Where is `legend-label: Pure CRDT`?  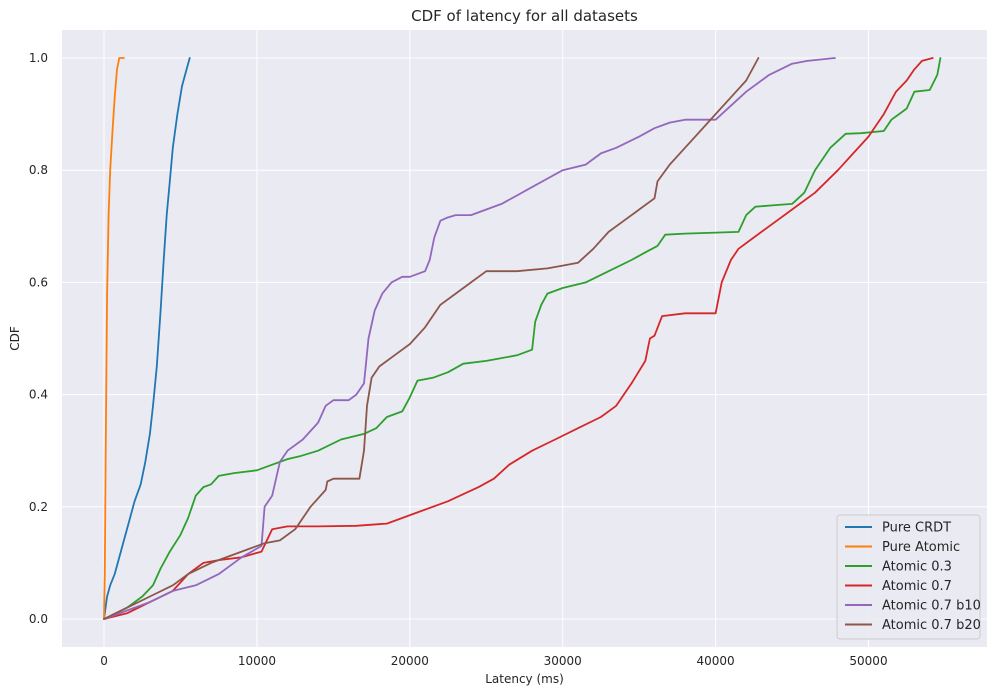 legend-label: Pure CRDT is located at coordinates (916, 528).